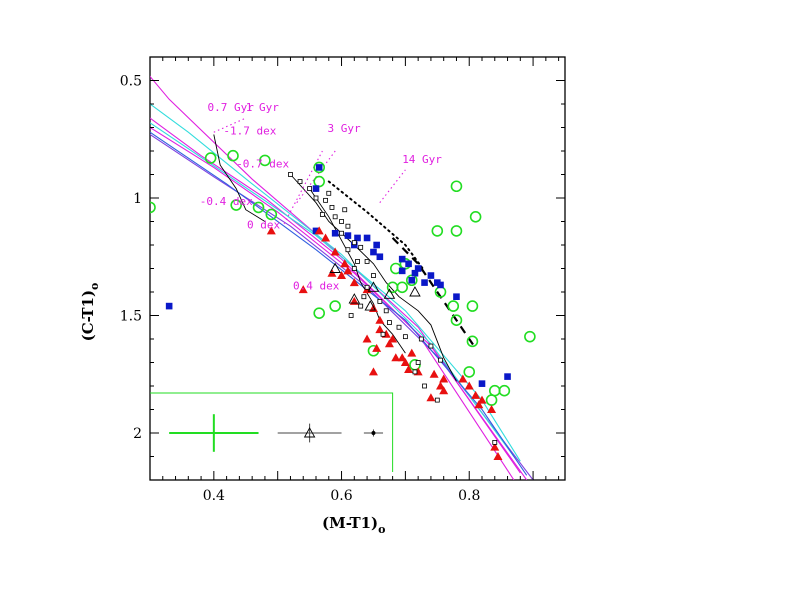 This screenshot has height=607, width=785. I want to click on annotation-label: -0.7 dex, so click(262, 163).